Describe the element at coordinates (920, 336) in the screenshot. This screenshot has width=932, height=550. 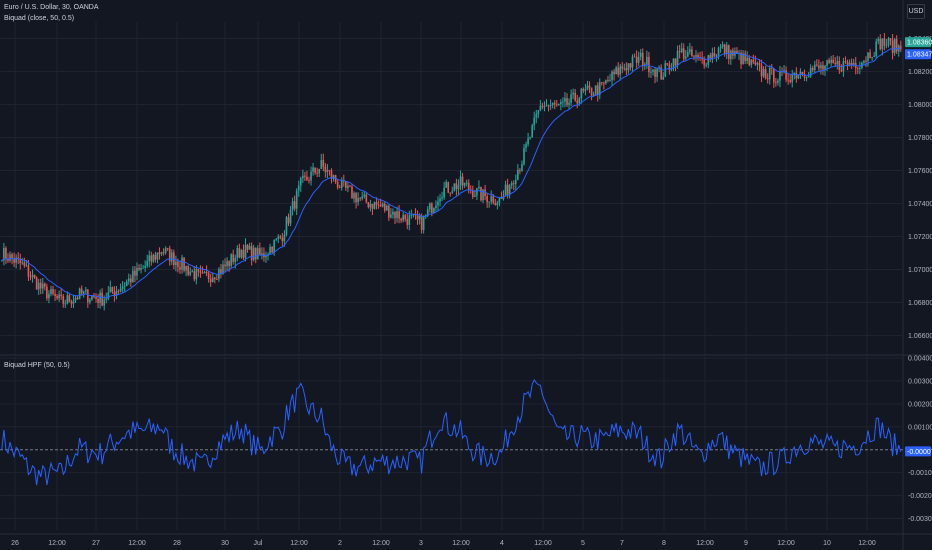
I see `price-tick-label: 1.06600` at that location.